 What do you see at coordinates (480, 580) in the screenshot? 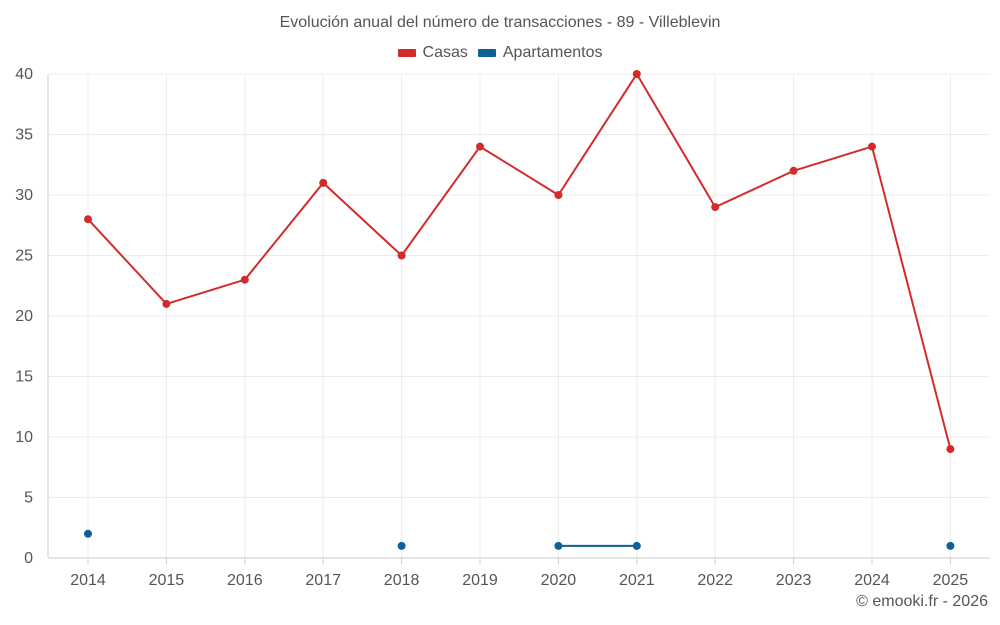
I see `x-tick-label: 2019` at bounding box center [480, 580].